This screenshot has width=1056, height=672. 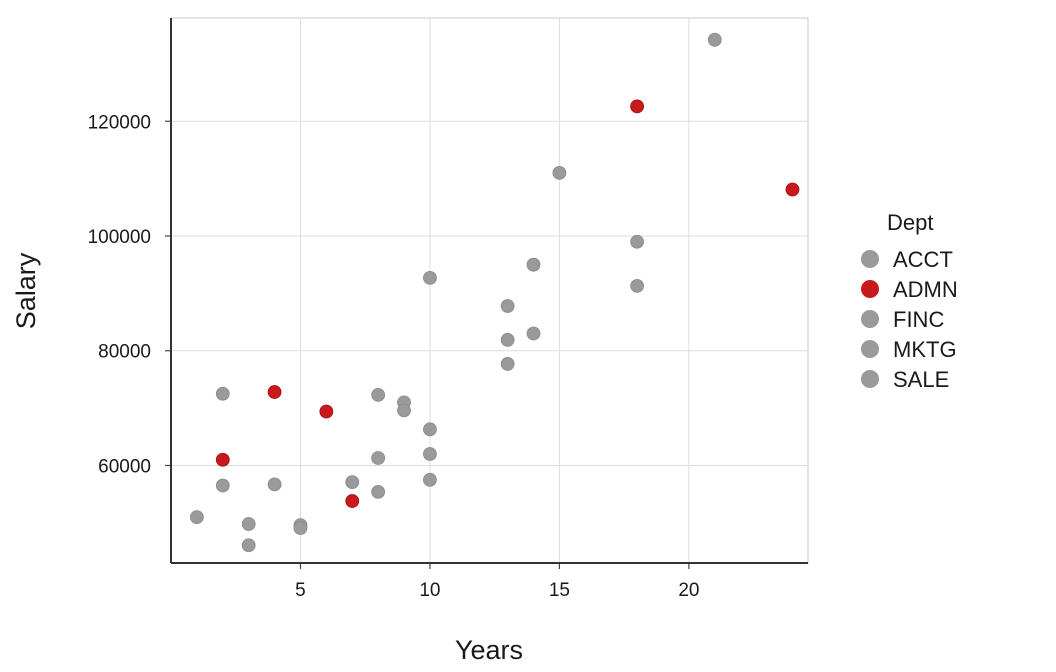 I want to click on legend: Dept ACCT ADMN FINC MKTG SALE, so click(x=909, y=301).